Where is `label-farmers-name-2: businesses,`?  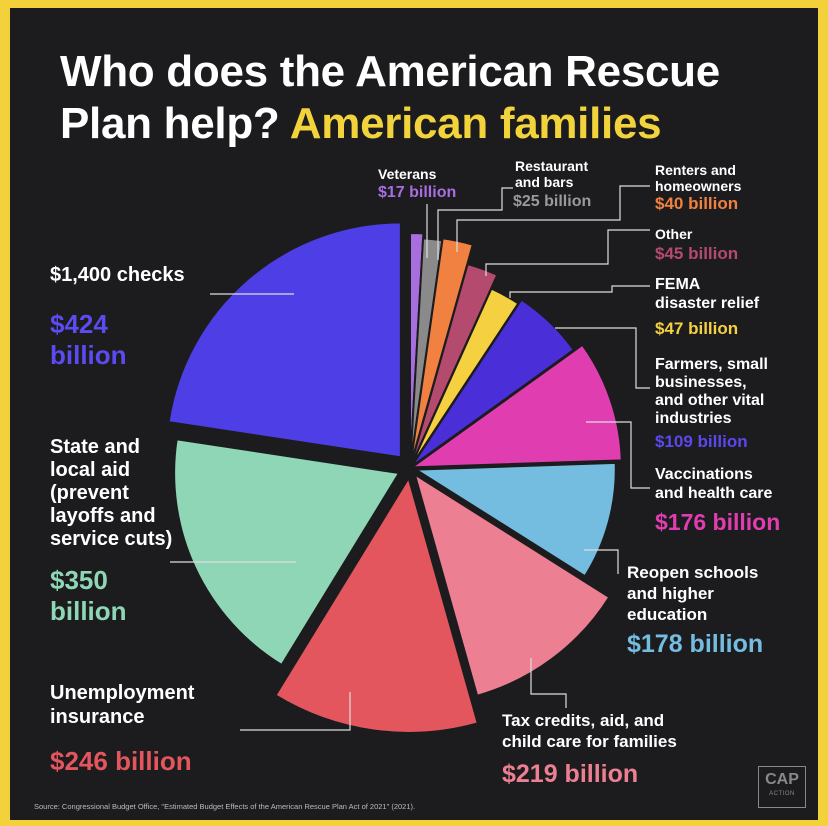 label-farmers-name-2: businesses, is located at coordinates (701, 382).